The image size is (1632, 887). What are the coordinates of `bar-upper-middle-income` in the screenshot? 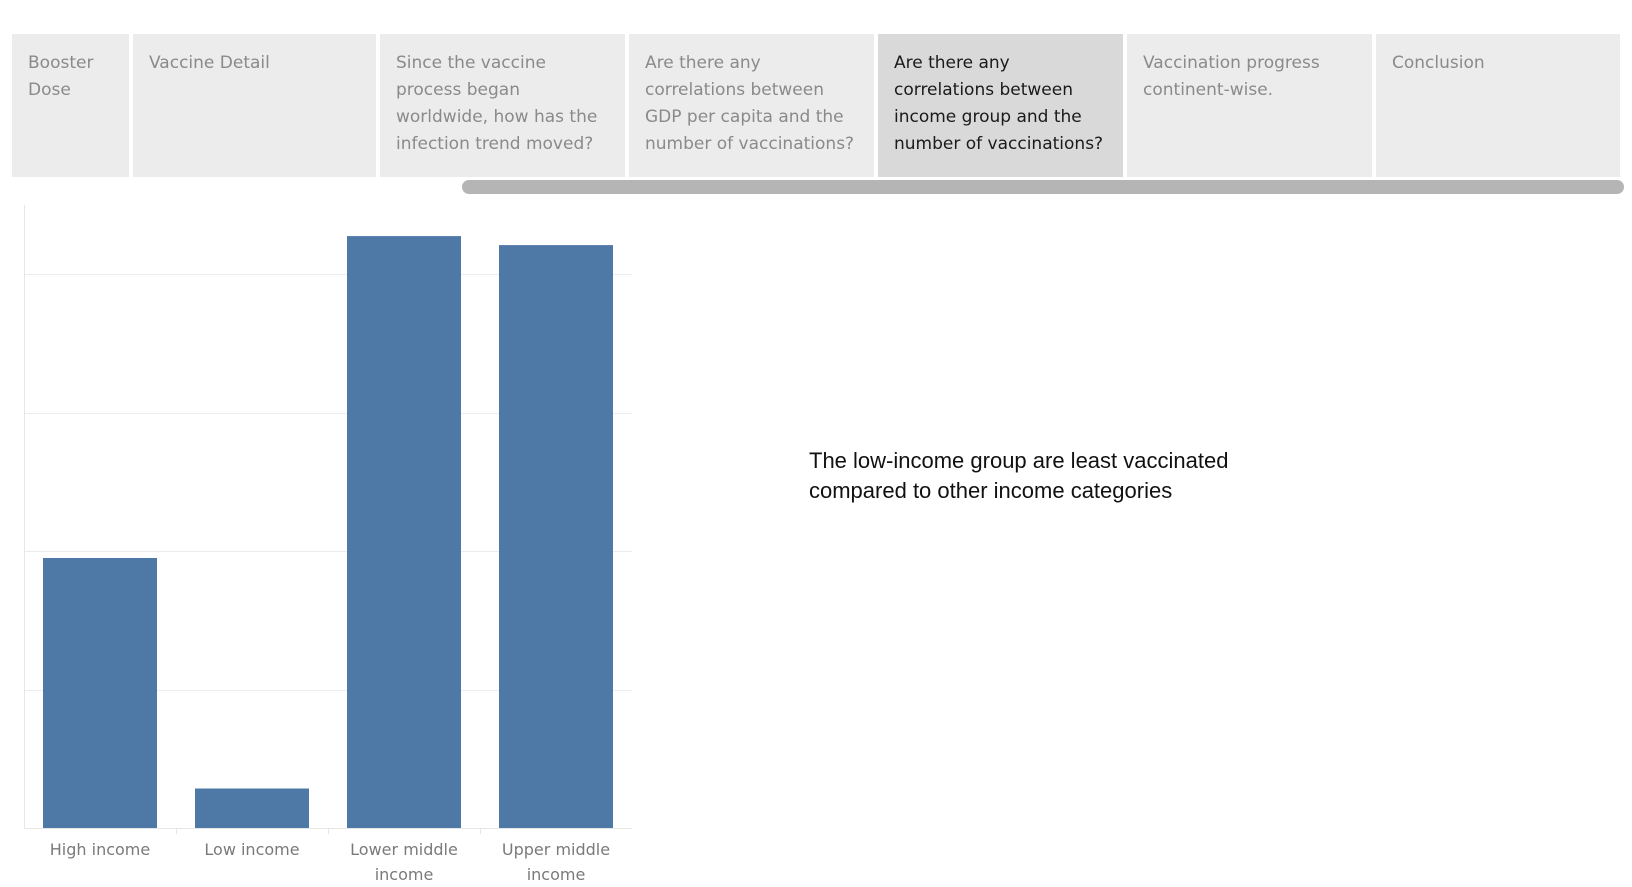 It's located at (556, 537).